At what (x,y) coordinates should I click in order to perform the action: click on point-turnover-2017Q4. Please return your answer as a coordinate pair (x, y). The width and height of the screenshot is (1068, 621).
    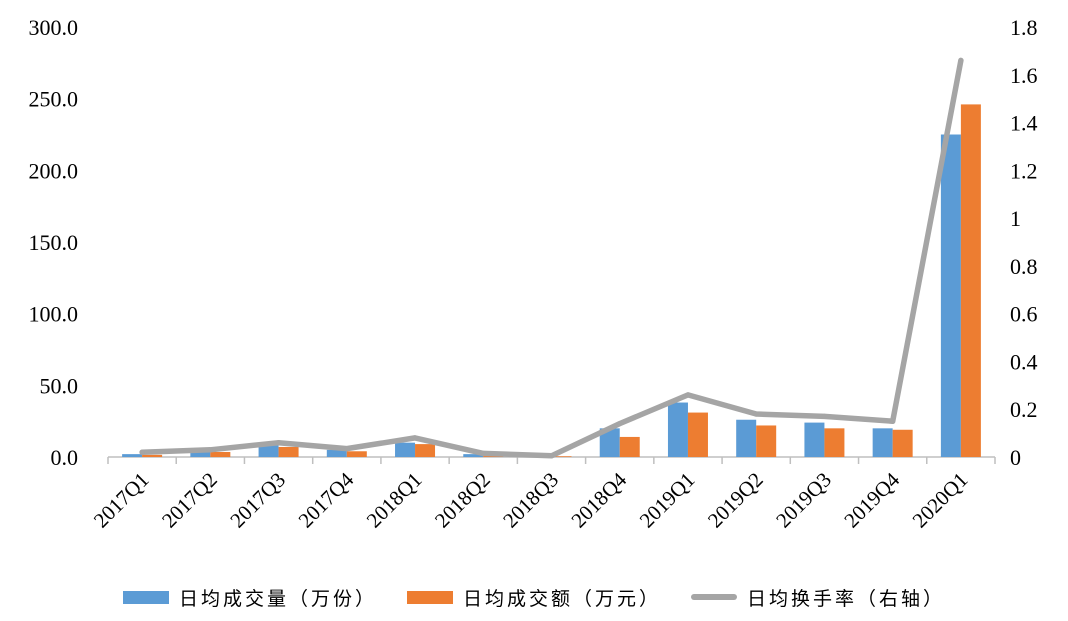
    Looking at the image, I should click on (347, 449).